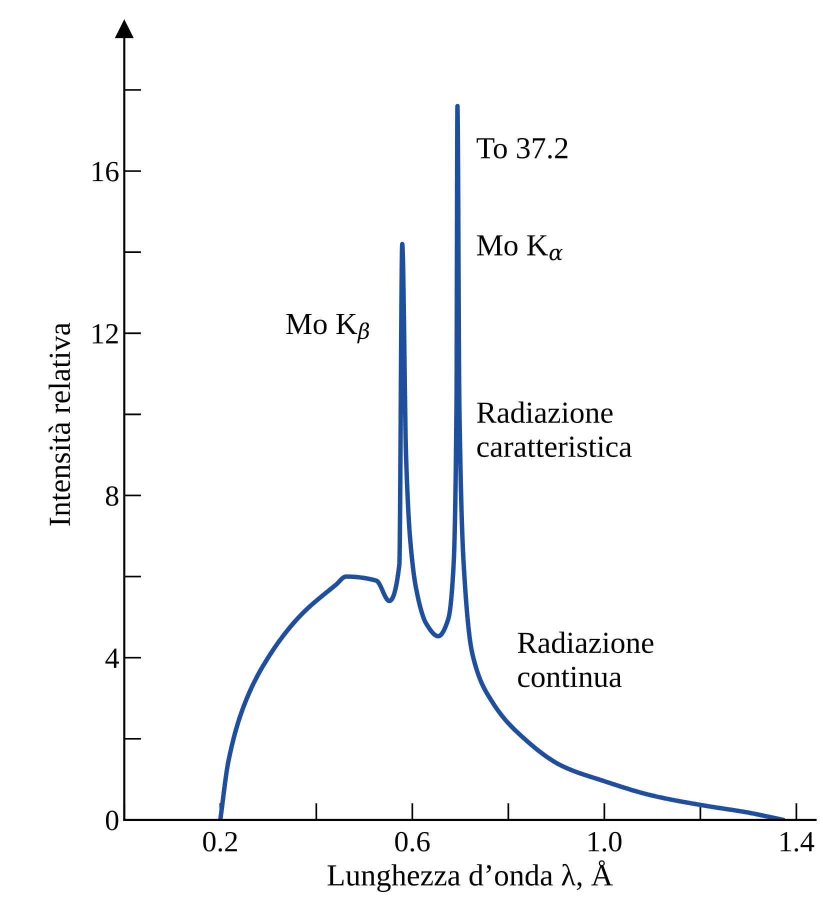 Image resolution: width=823 pixels, height=909 pixels. Describe the element at coordinates (522, 148) in the screenshot. I see `annotation: To 37.2` at that location.